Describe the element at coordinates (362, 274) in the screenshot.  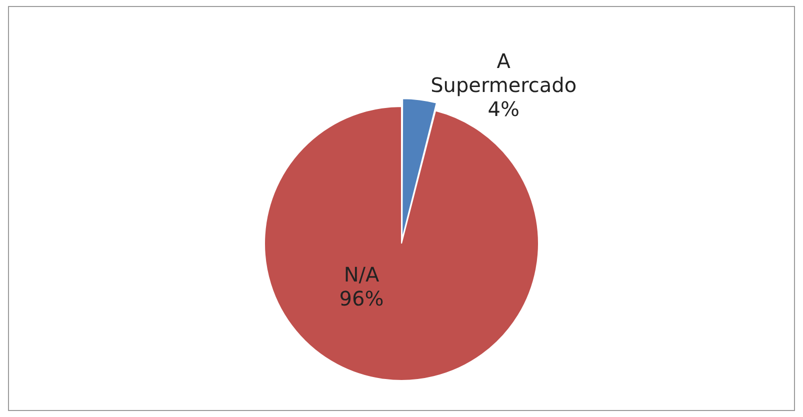
I see `slice-label: N/A` at that location.